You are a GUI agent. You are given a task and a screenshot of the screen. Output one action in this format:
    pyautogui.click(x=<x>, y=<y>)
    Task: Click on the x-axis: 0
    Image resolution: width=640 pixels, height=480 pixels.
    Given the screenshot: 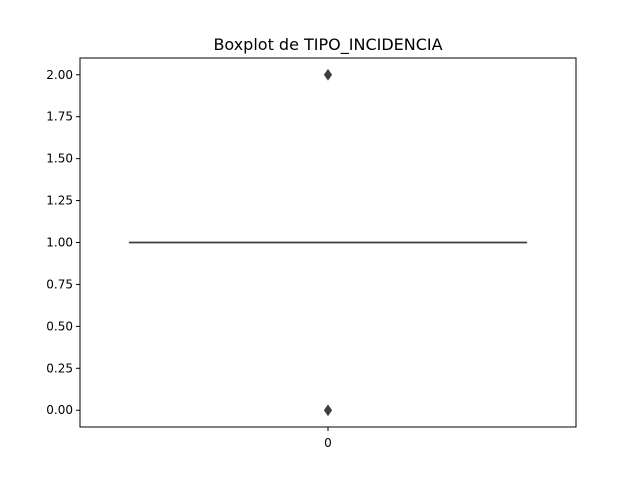 What is the action you would take?
    pyautogui.click(x=328, y=438)
    